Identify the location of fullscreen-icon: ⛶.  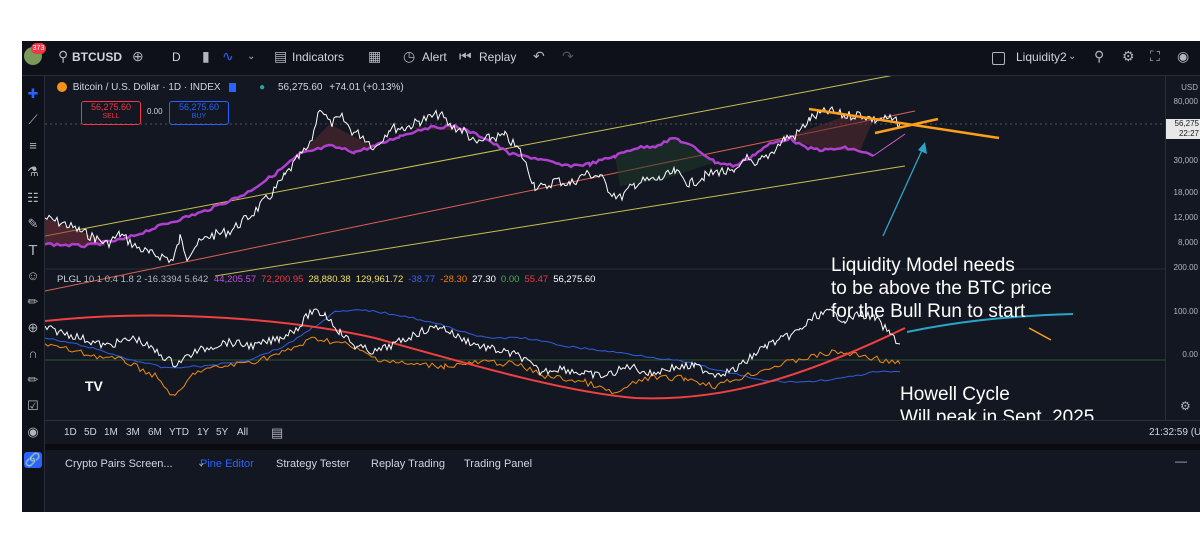
(1155, 56).